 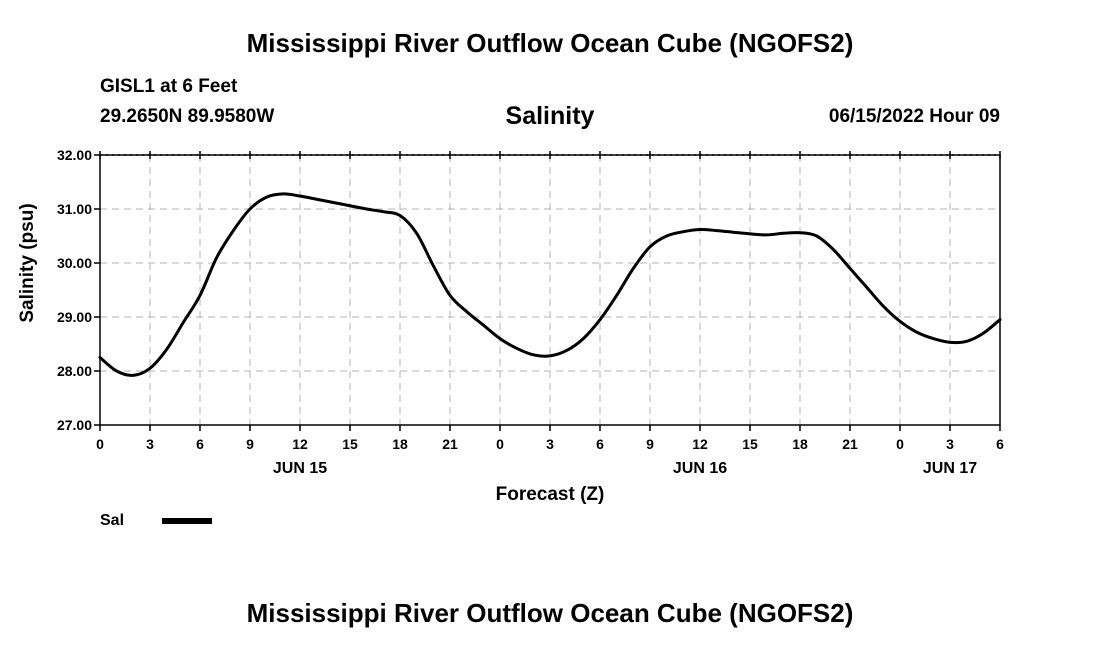 I want to click on x-axis-label: Forecast (Z), so click(x=550, y=494).